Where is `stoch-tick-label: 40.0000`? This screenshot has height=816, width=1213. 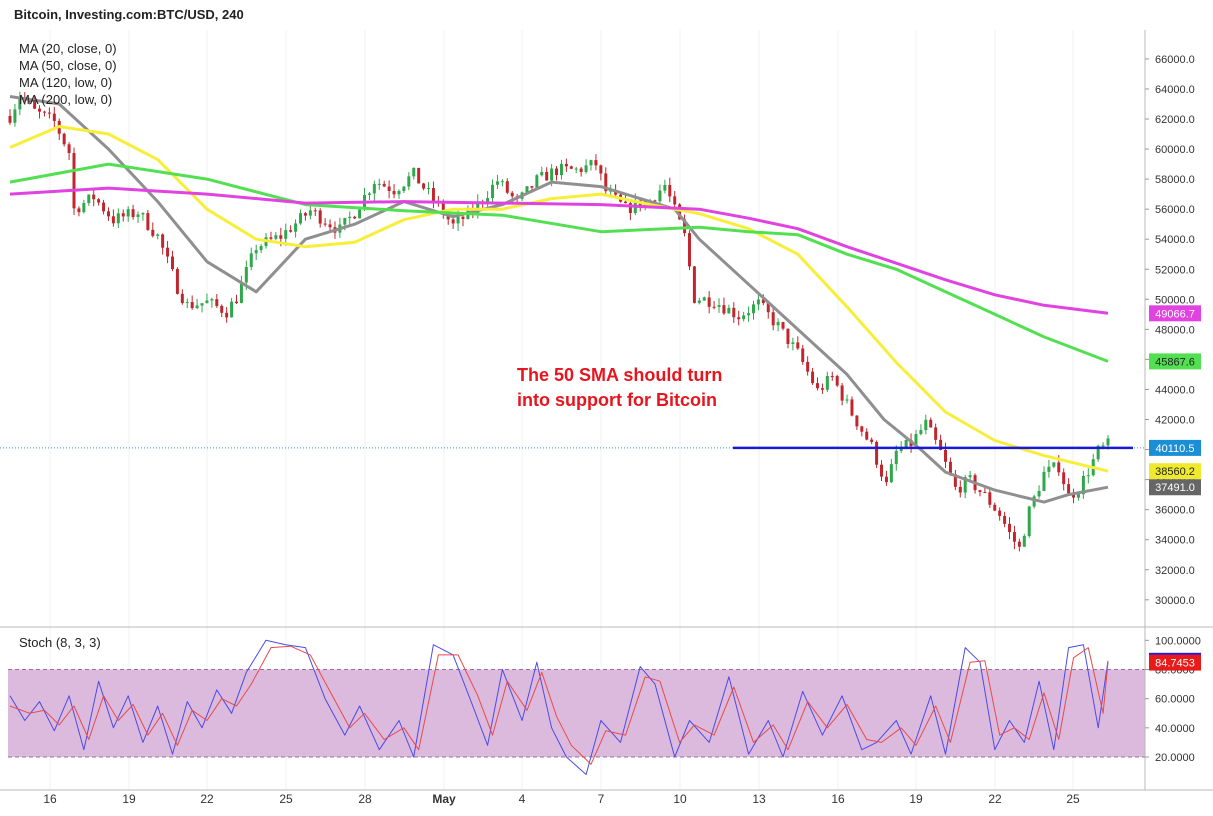
stoch-tick-label: 40.0000 is located at coordinates (1175, 729).